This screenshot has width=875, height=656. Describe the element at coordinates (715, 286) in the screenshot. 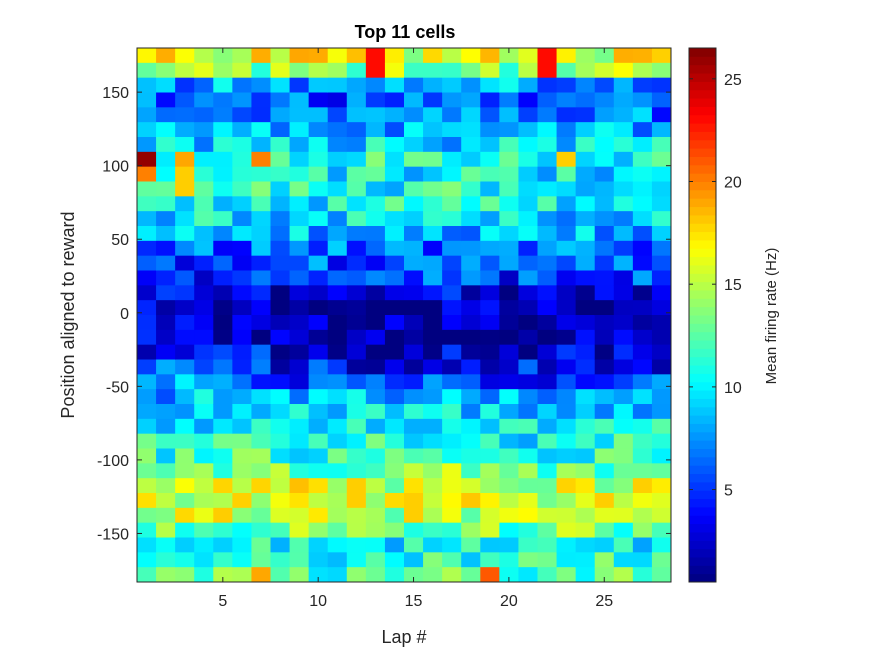

I see `colorbar-ticks: 5 10 15 20 25` at that location.